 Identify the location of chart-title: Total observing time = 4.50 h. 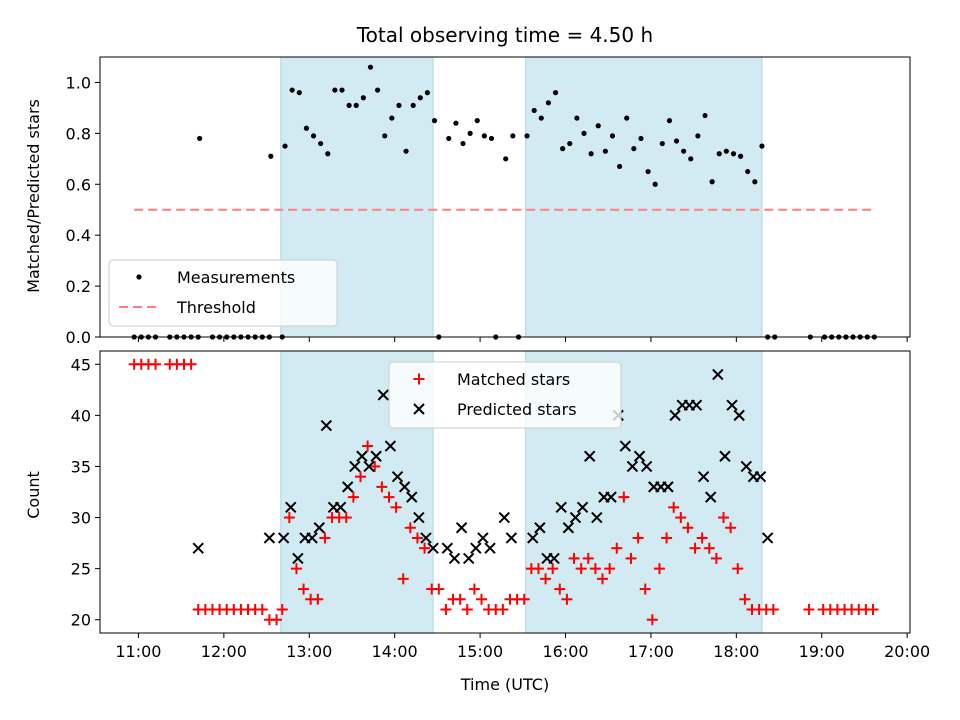
(504, 35).